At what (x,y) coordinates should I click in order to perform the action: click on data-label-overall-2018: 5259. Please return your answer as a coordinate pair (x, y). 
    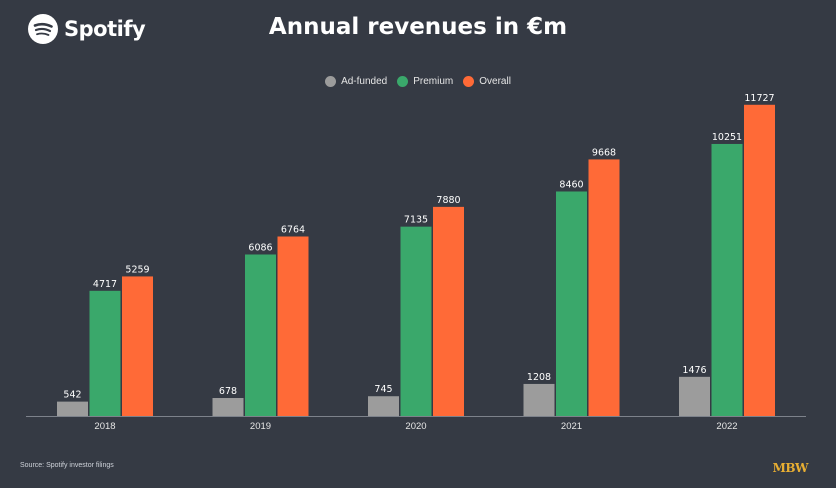
    Looking at the image, I should click on (137, 269).